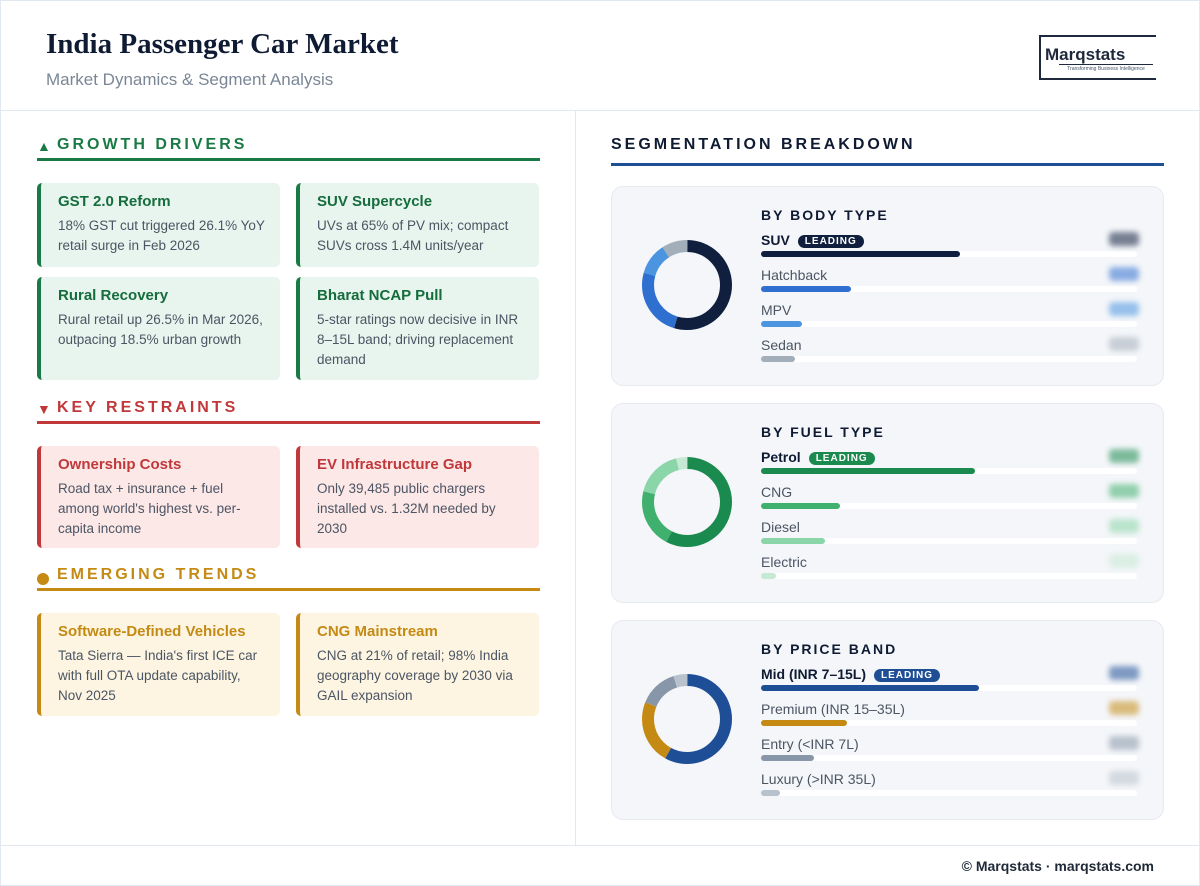 This screenshot has height=886, width=1200. I want to click on segment-label-text: Premium (INR 15–35L), so click(833, 709).